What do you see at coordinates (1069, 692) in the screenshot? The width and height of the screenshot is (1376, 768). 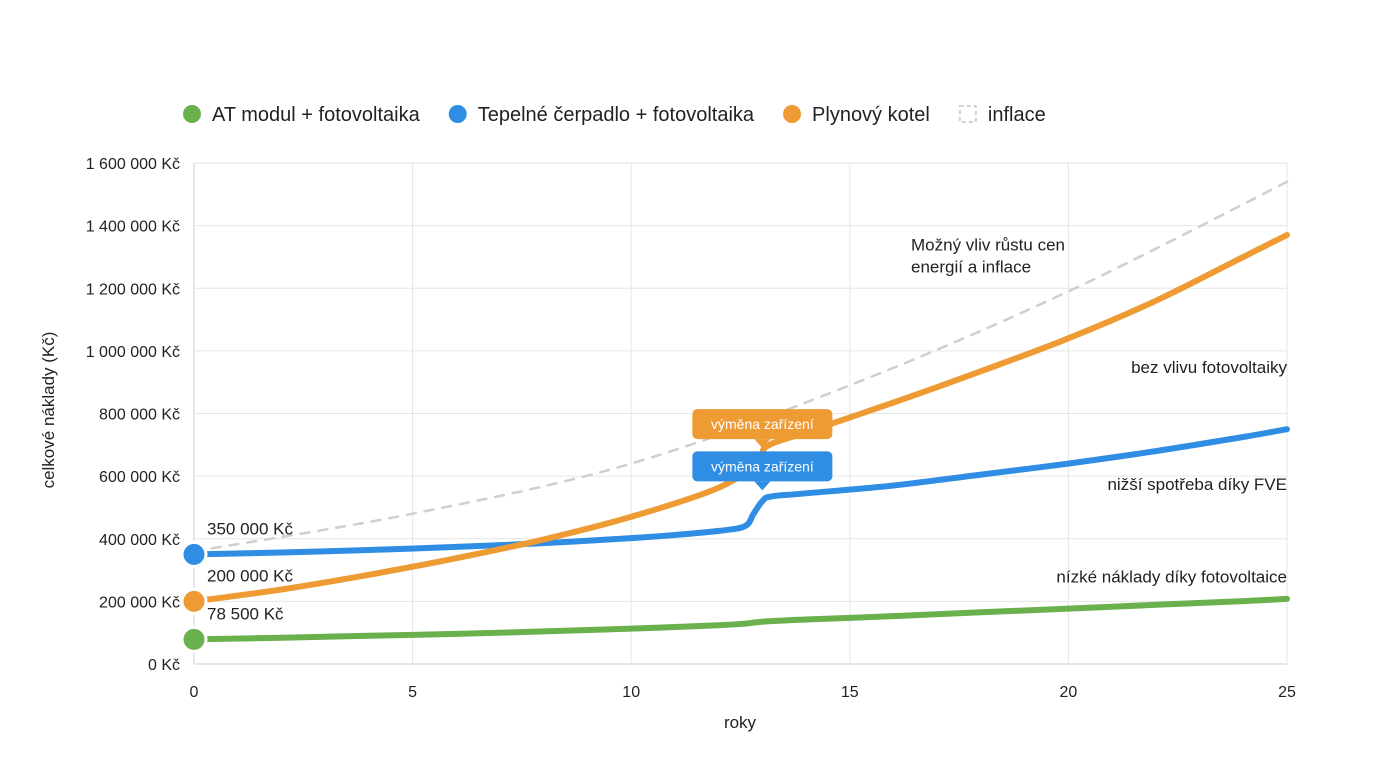 I see `x-tick-label: 20` at bounding box center [1069, 692].